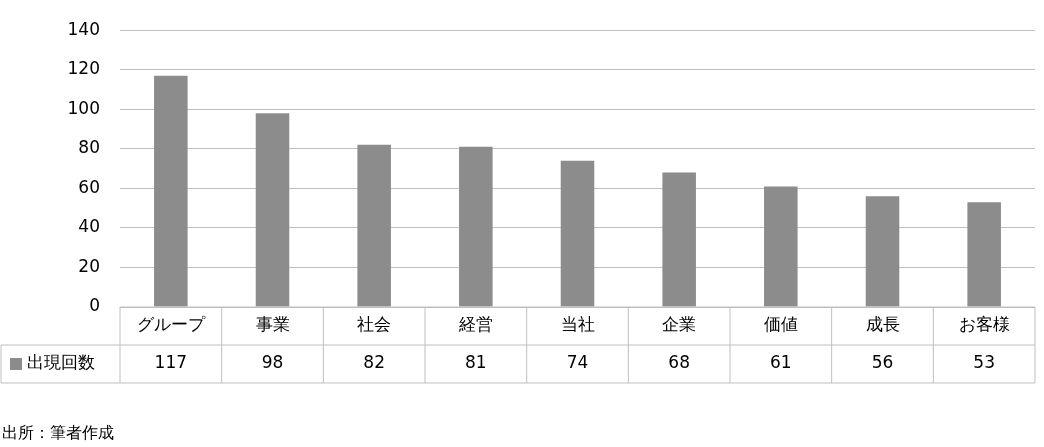  I want to click on y-tick-label: 140, so click(83, 28).